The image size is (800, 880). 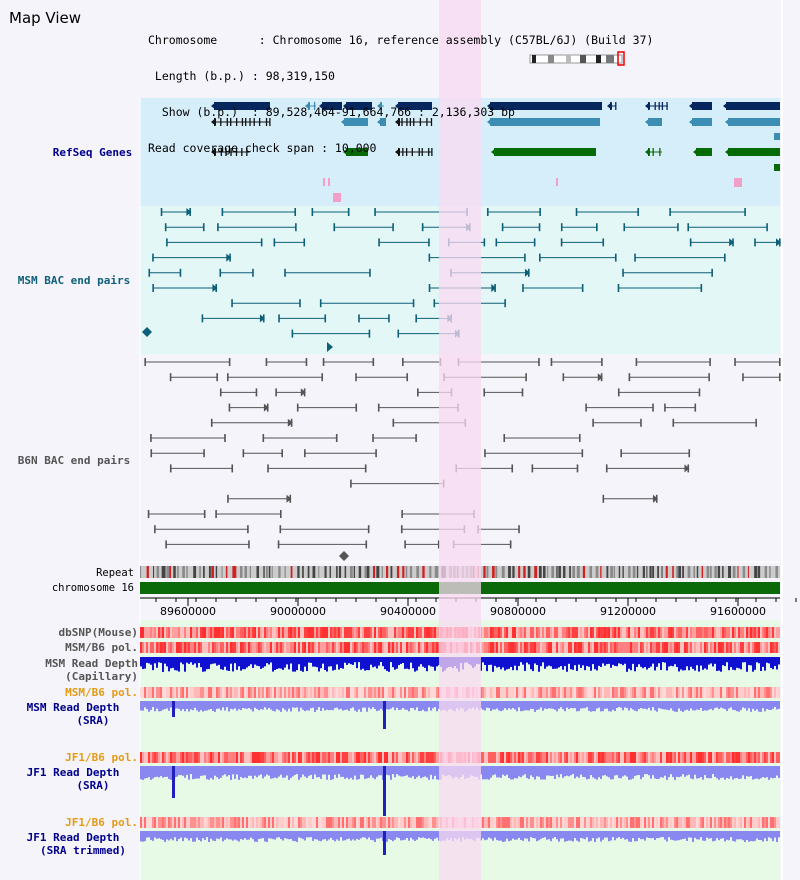 What do you see at coordinates (577, 58) in the screenshot?
I see `chromosome-ideogram` at bounding box center [577, 58].